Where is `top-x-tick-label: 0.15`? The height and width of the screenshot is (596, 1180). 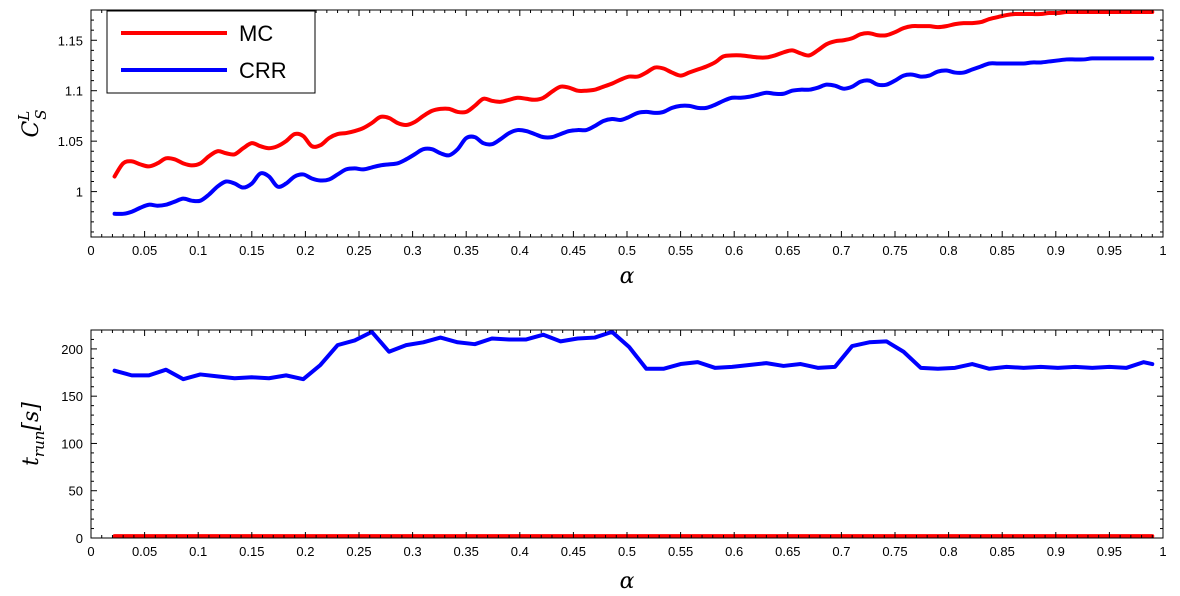
top-x-tick-label: 0.15 is located at coordinates (251, 250).